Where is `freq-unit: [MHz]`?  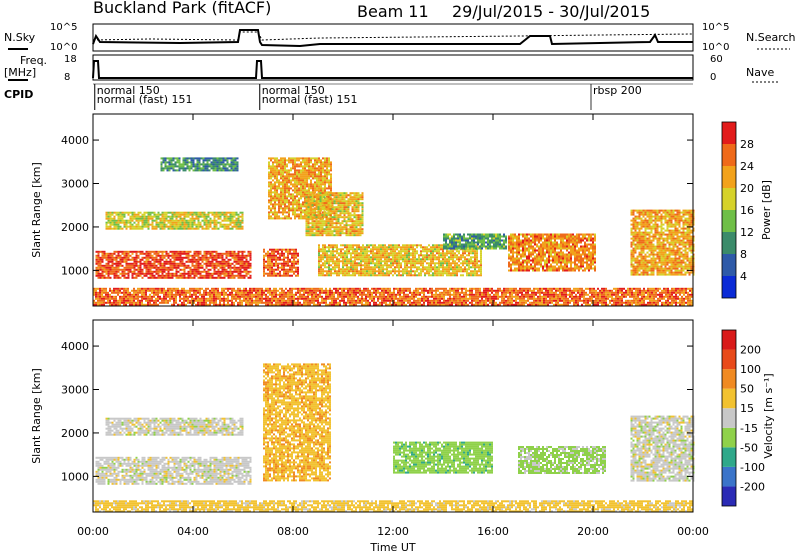
freq-unit: [MHz] is located at coordinates (20, 72).